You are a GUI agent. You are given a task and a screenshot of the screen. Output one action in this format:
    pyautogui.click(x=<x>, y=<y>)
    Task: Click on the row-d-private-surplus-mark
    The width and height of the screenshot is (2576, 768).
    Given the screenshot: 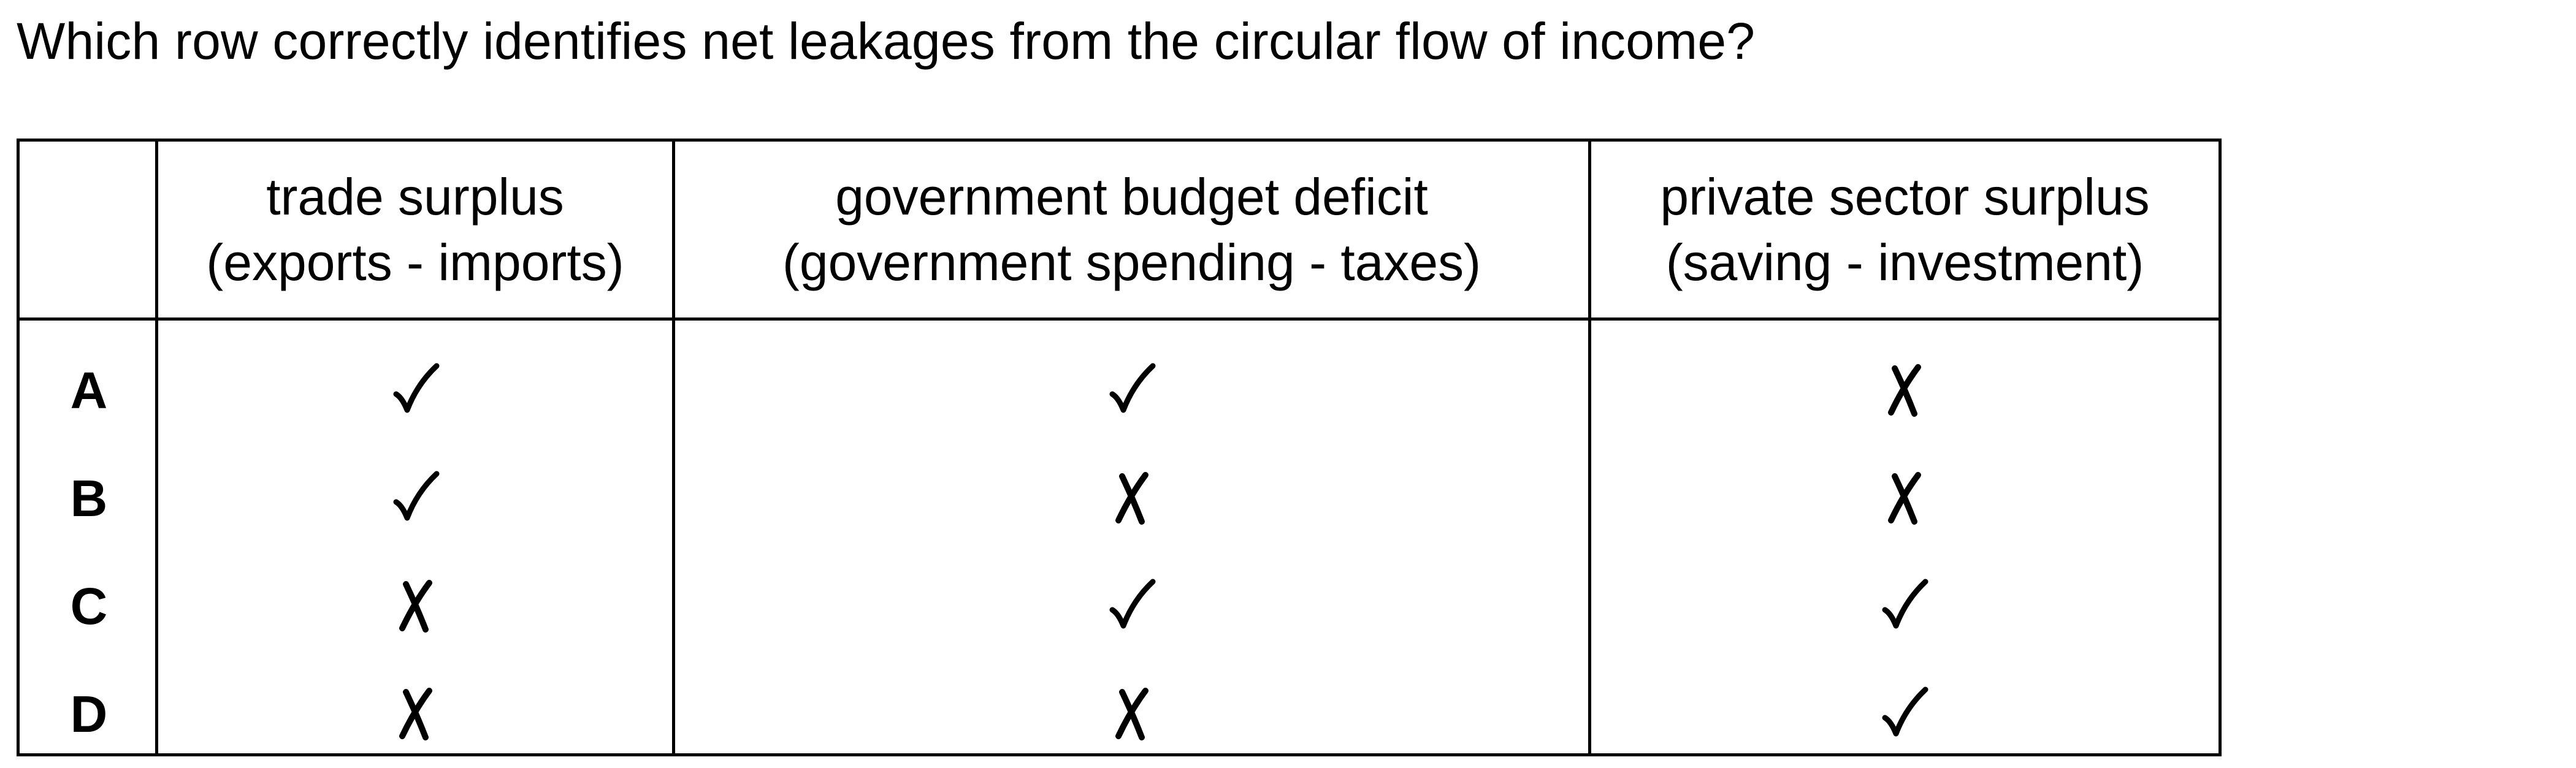 What is the action you would take?
    pyautogui.click(x=1904, y=714)
    